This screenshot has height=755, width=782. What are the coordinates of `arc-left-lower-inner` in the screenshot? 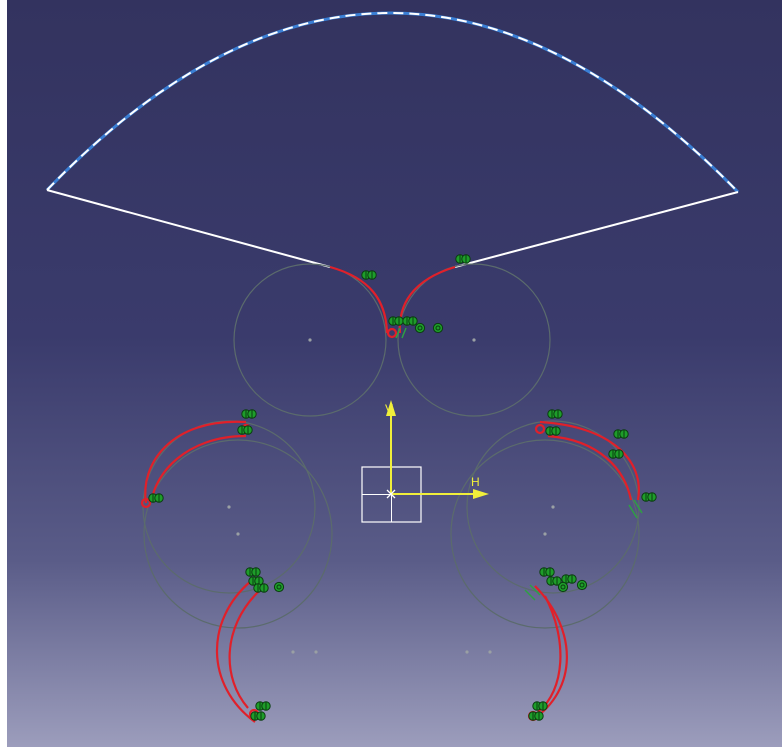 It's located at (243, 650).